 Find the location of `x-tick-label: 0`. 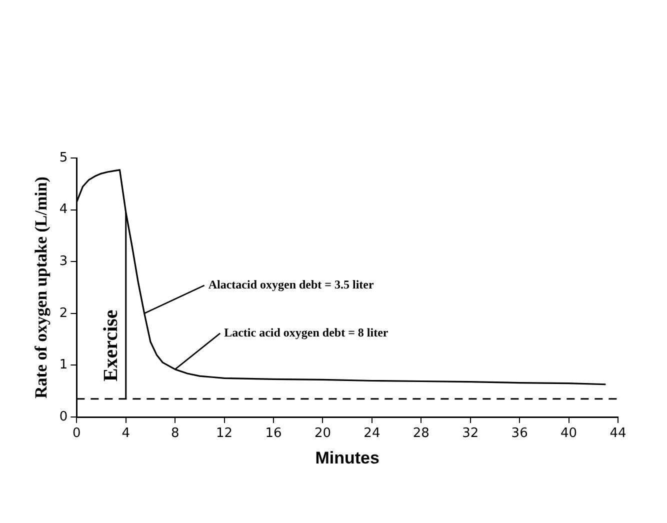

x-tick-label: 0 is located at coordinates (76, 434).